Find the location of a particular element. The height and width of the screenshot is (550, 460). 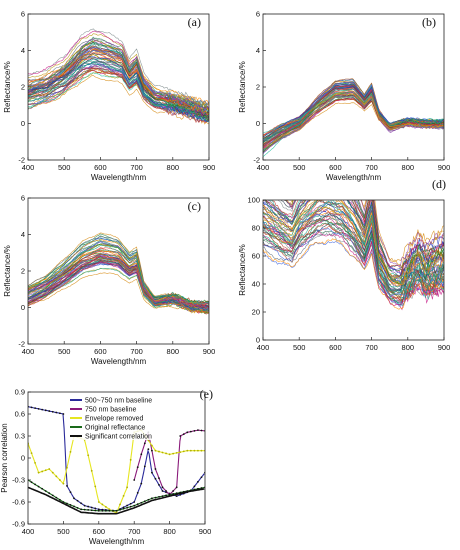

y-axis-label: Reflectance/% is located at coordinates (7, 271).